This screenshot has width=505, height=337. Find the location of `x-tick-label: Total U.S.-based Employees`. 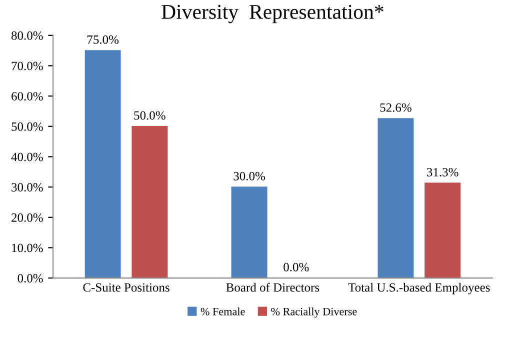

x-tick-label: Total U.S.-based Employees is located at coordinates (419, 288).